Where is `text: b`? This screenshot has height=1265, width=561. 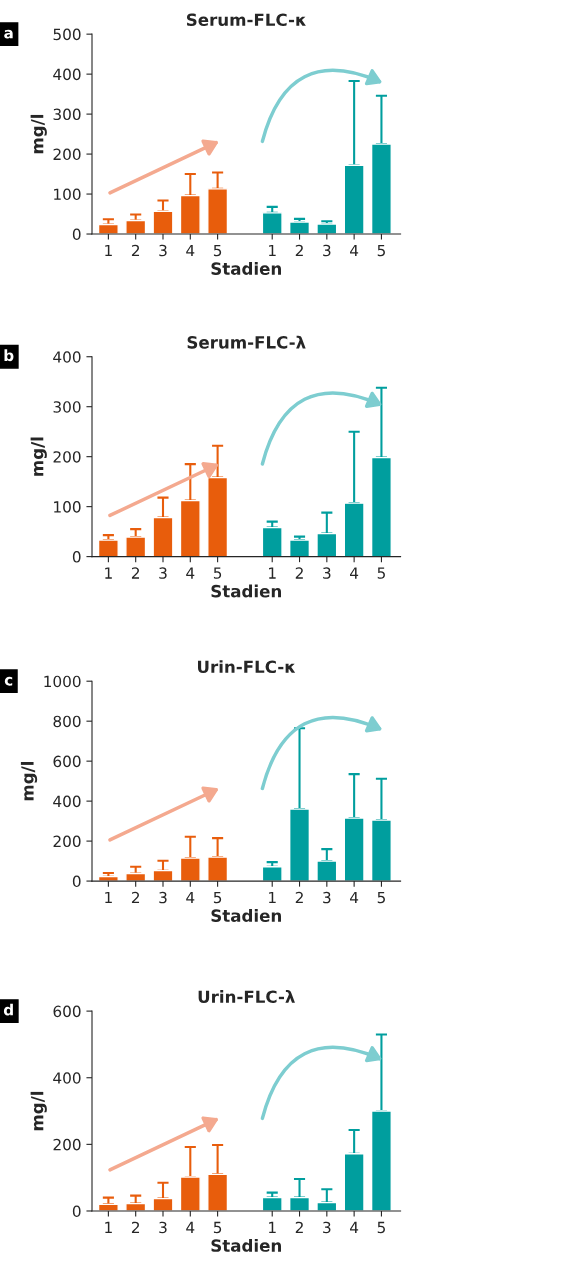
text: b is located at coordinates (9, 355).